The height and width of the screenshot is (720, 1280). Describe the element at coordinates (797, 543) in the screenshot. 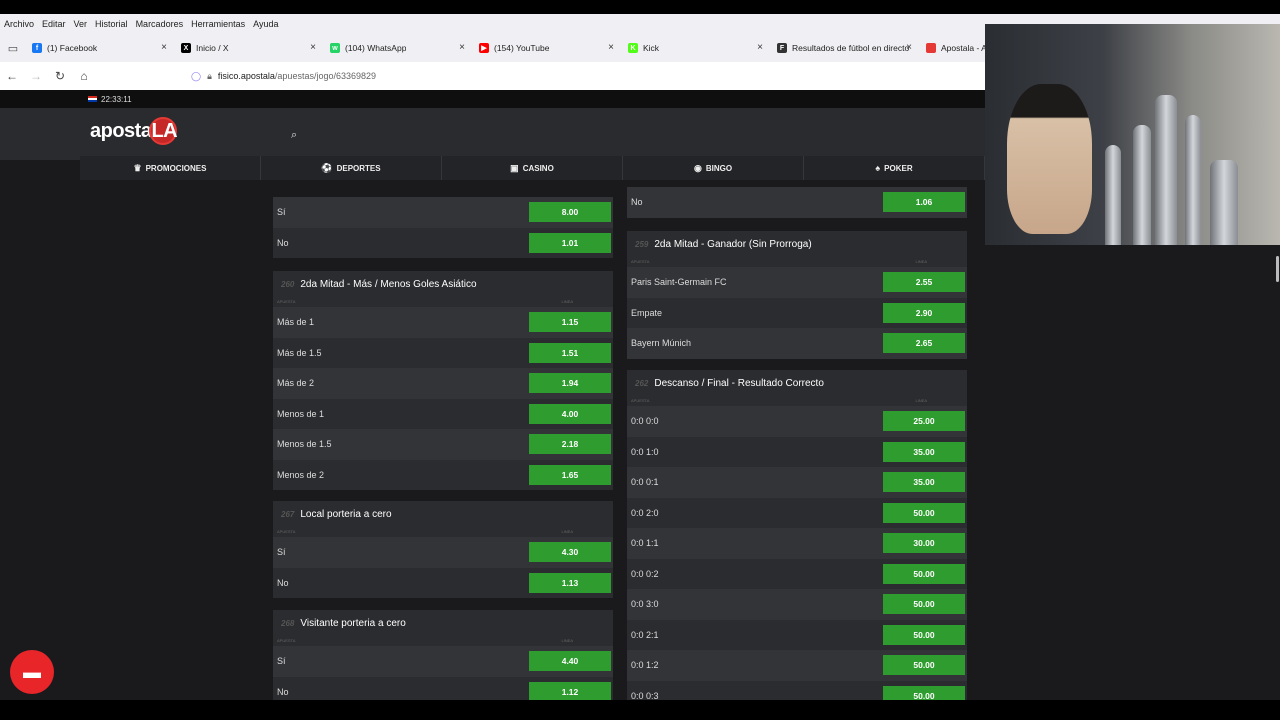

I see `bet-row: 0:0 1:1 30.00` at that location.